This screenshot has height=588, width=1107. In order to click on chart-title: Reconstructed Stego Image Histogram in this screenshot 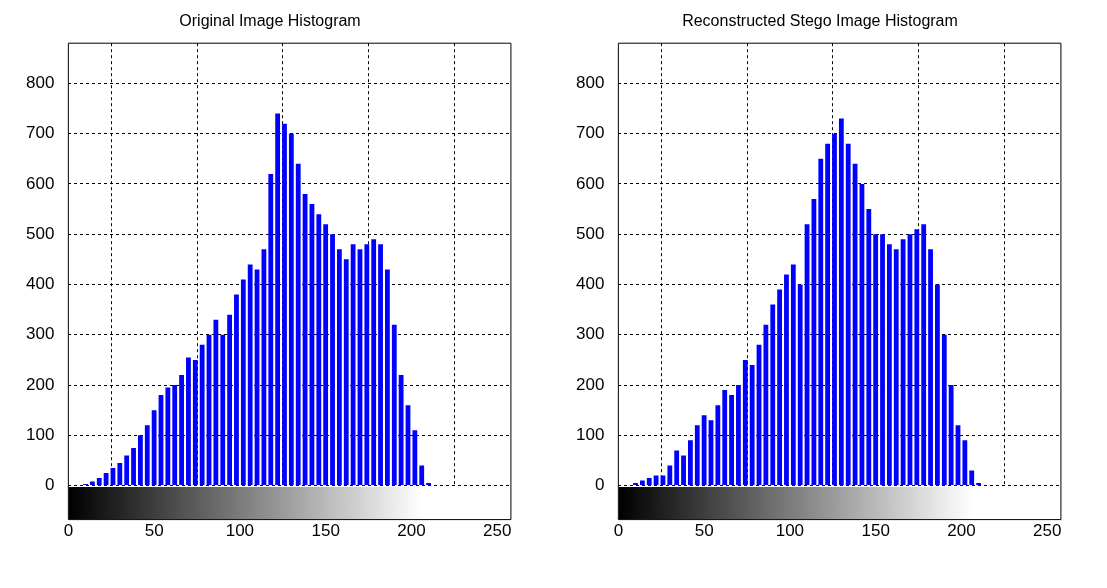, I will do `click(820, 21)`.